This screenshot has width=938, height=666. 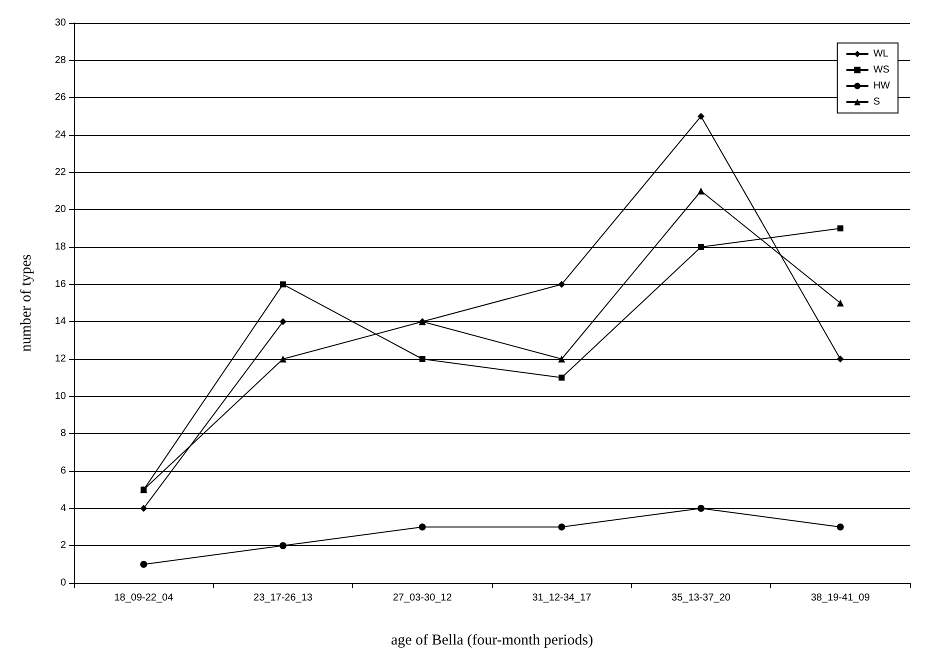 What do you see at coordinates (60, 247) in the screenshot?
I see `y-tick-label: 18` at bounding box center [60, 247].